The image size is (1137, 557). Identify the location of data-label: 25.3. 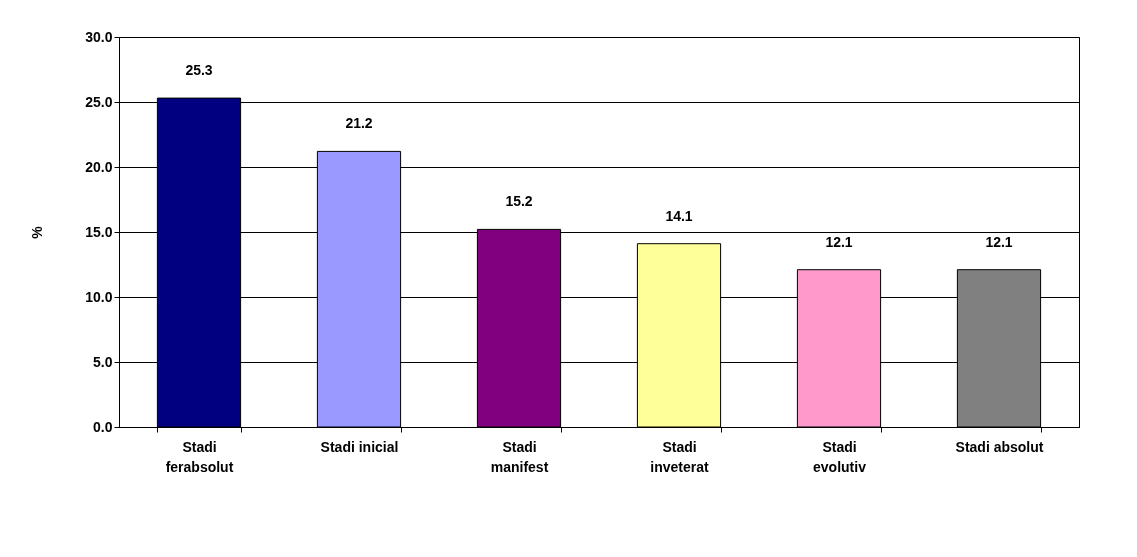
(199, 70).